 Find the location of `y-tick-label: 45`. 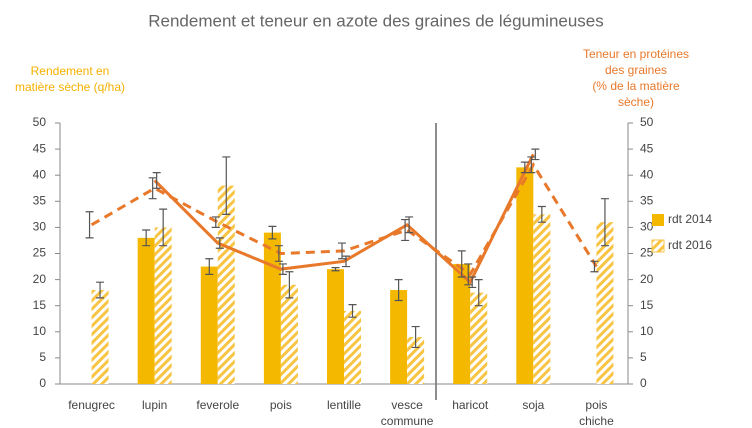

y-tick-label: 45 is located at coordinates (40, 148).